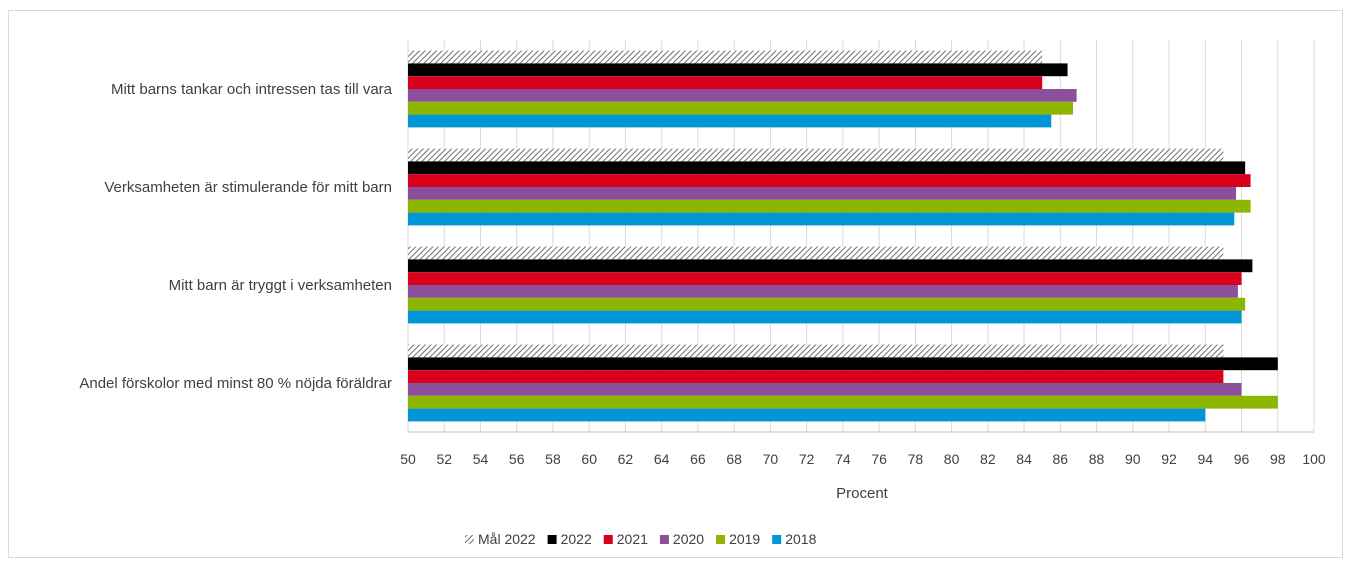 This screenshot has height=563, width=1352. Describe the element at coordinates (1242, 459) in the screenshot. I see `x-tick-label: 96` at that location.